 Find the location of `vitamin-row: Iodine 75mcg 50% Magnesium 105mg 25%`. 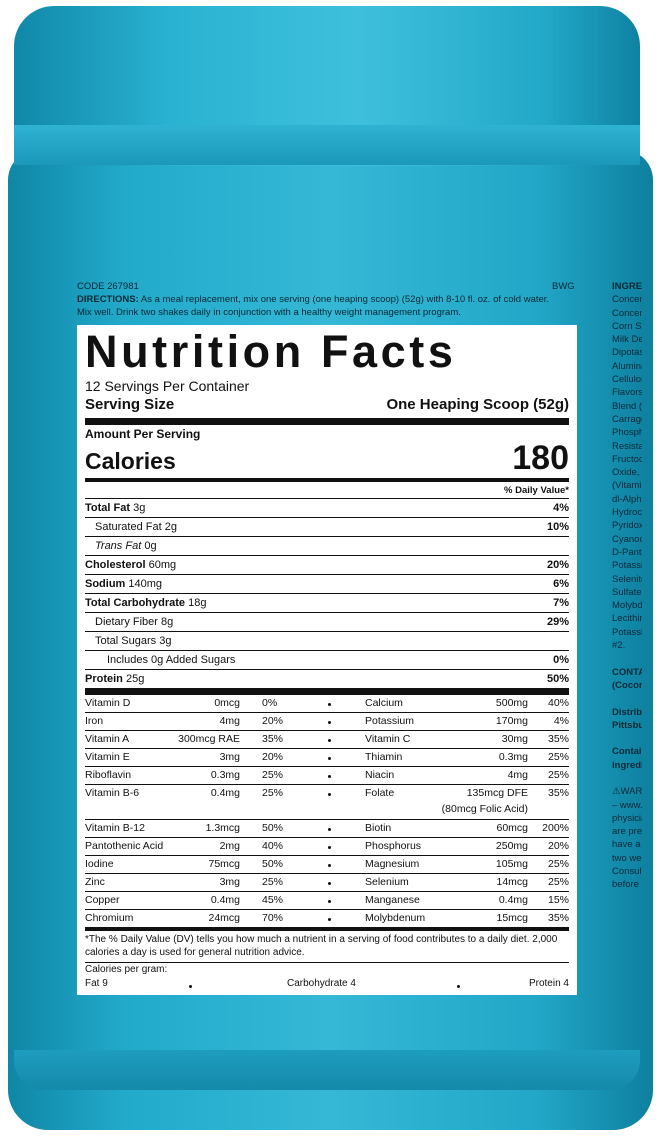

vitamin-row: Iodine 75mcg 50% Magnesium 105mg 25% is located at coordinates (327, 864).